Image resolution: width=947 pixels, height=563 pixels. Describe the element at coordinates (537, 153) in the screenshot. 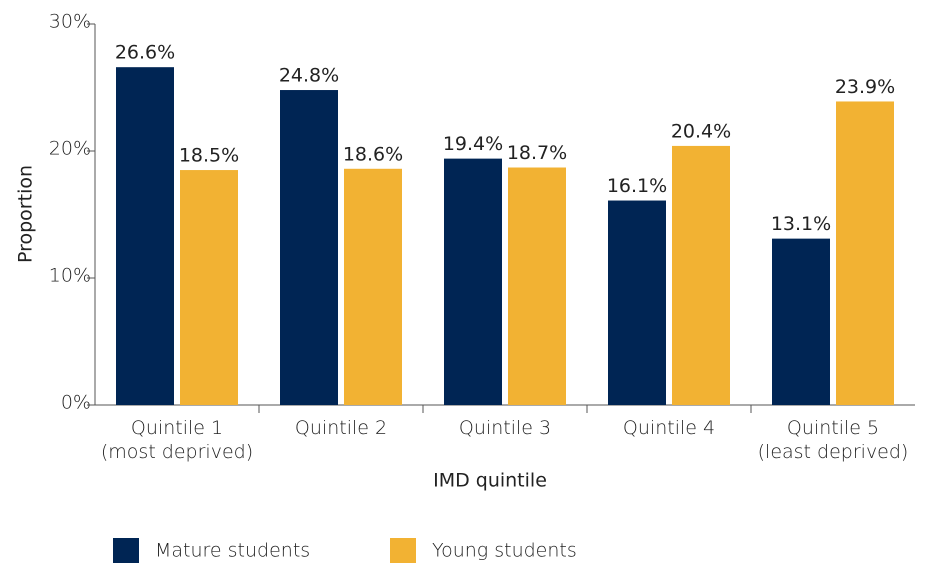

I see `data-label: 18.7%` at that location.